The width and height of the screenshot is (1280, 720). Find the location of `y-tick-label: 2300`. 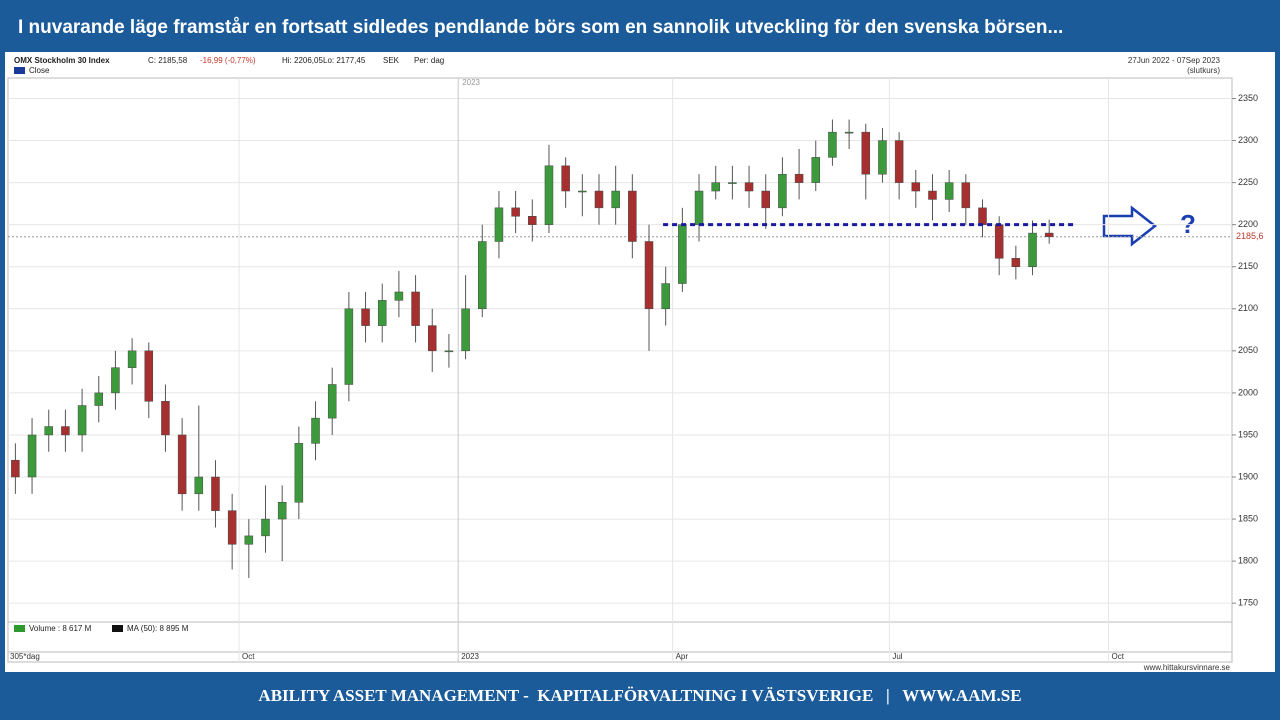

y-tick-label: 2300 is located at coordinates (1248, 140).